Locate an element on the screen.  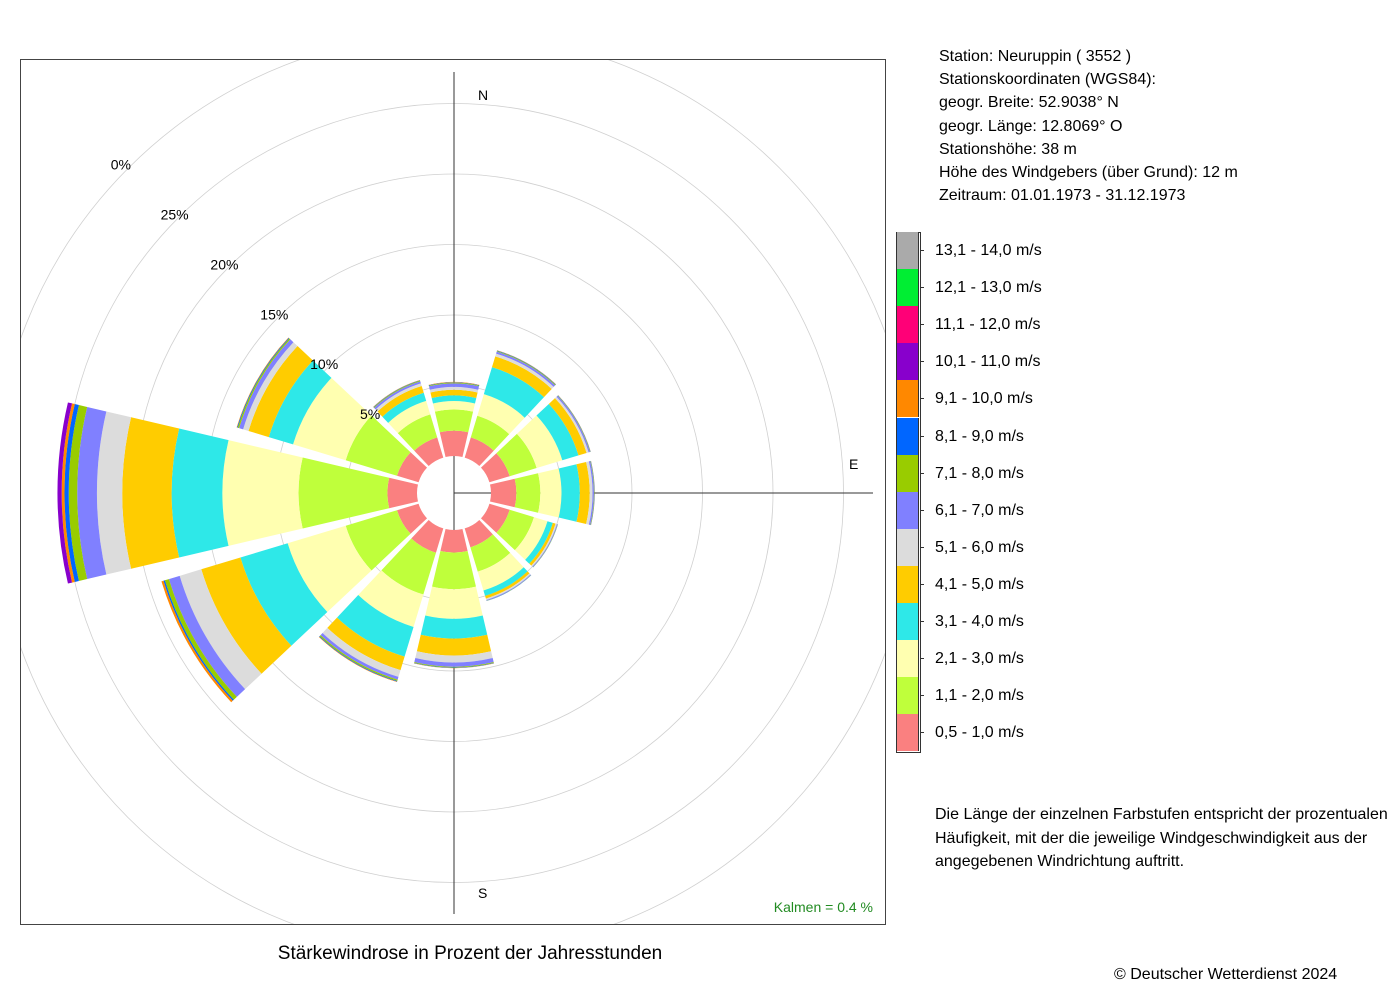
station-elevation: Stationshöhe: 38 m is located at coordinates (1008, 149).